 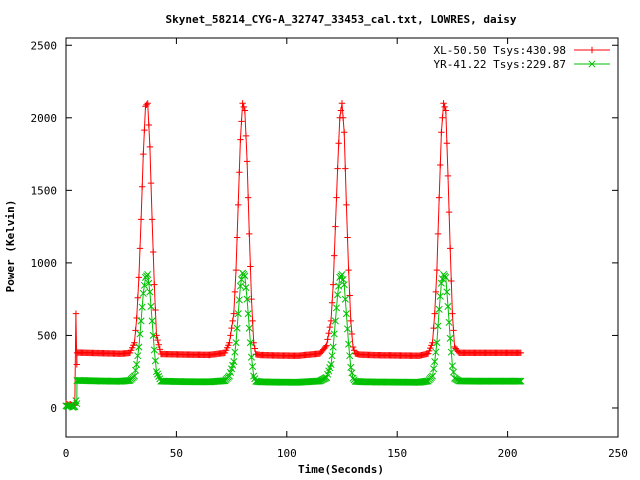 What do you see at coordinates (508, 453) in the screenshot?
I see `x-tick-label: 200` at bounding box center [508, 453].